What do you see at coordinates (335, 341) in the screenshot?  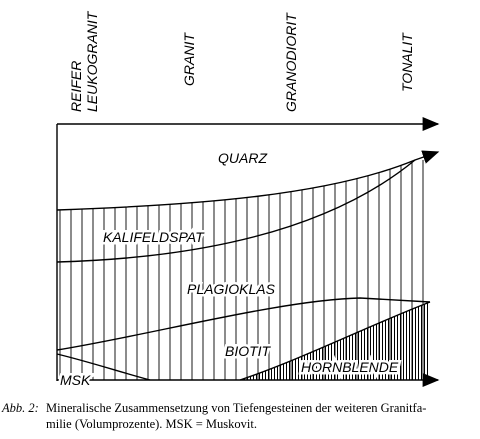 I see `hornblende-boundary` at bounding box center [335, 341].